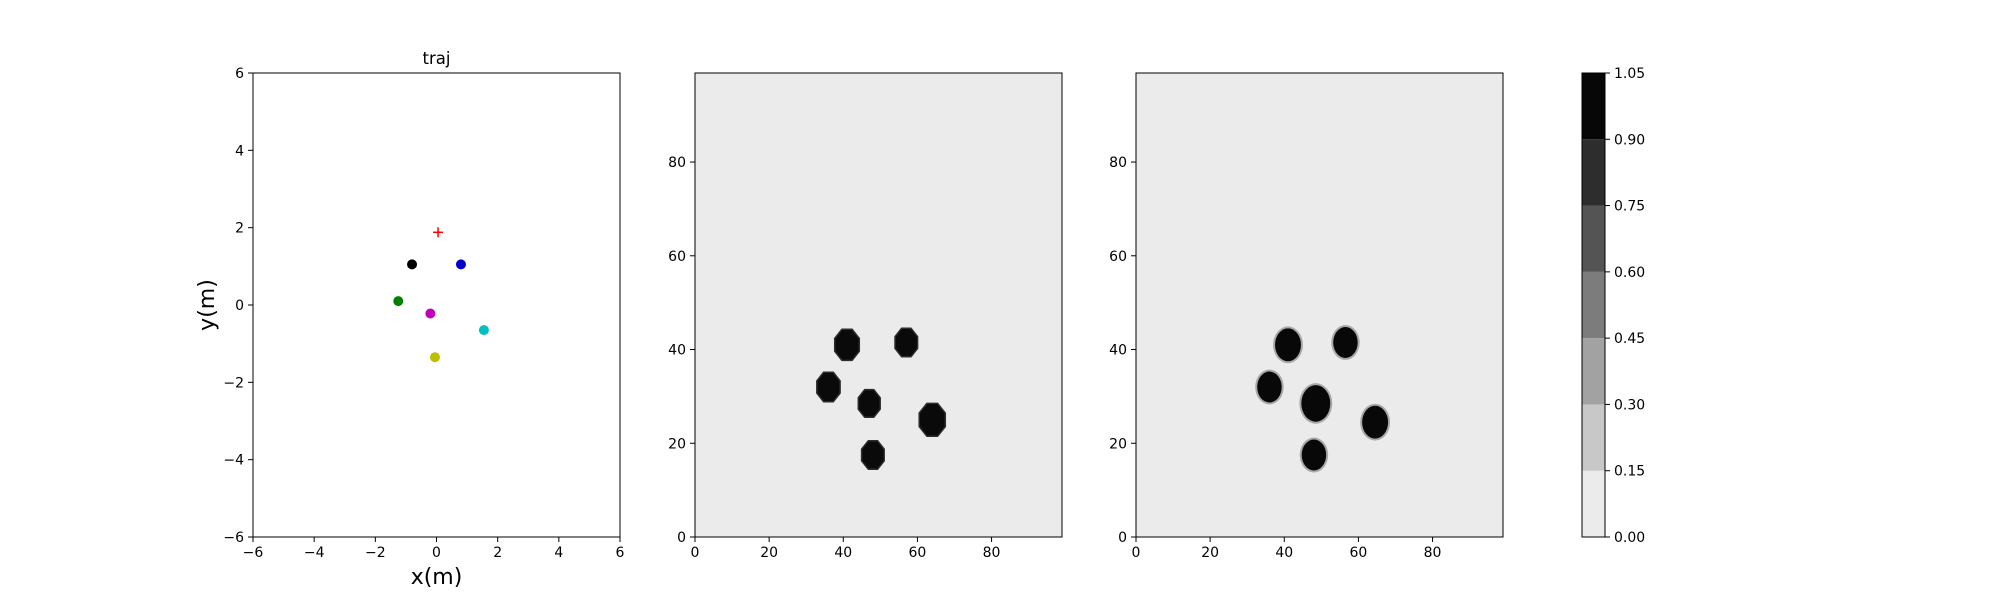 The width and height of the screenshot is (2000, 600). What do you see at coordinates (314, 553) in the screenshot?
I see `trajectory-x-tick-label: −4` at bounding box center [314, 553].